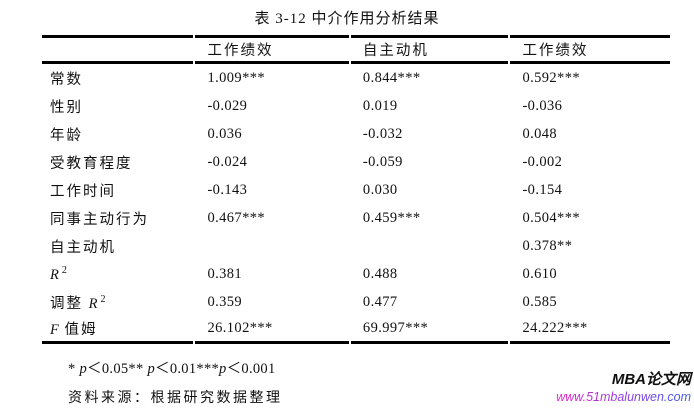 The height and width of the screenshot is (409, 694). I want to click on table-row: 性别 -0.029 0.019 -0.036, so click(356, 106).